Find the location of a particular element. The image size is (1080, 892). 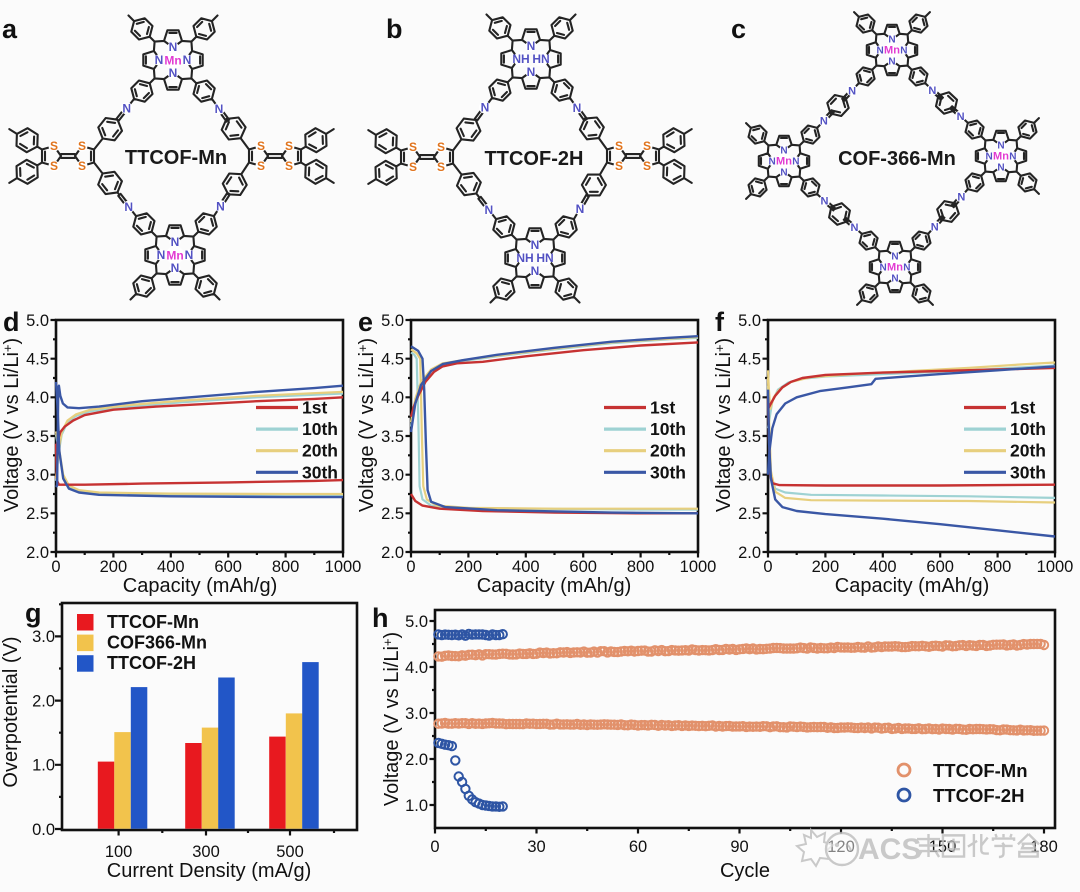

svg-text: h is located at coordinates (380, 618).